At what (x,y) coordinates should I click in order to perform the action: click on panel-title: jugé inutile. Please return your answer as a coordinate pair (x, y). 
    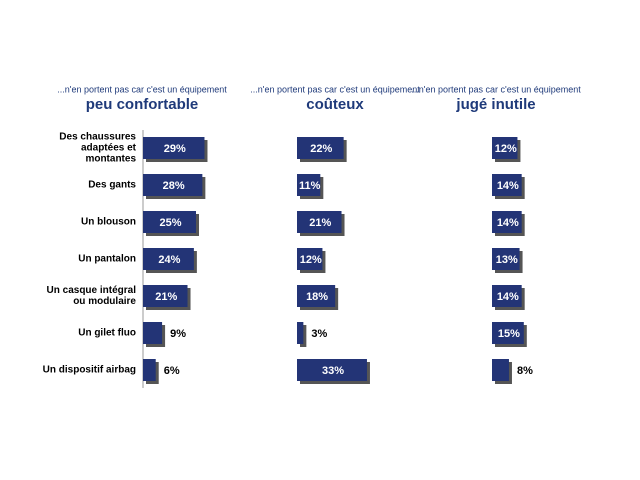
    Looking at the image, I should click on (495, 104).